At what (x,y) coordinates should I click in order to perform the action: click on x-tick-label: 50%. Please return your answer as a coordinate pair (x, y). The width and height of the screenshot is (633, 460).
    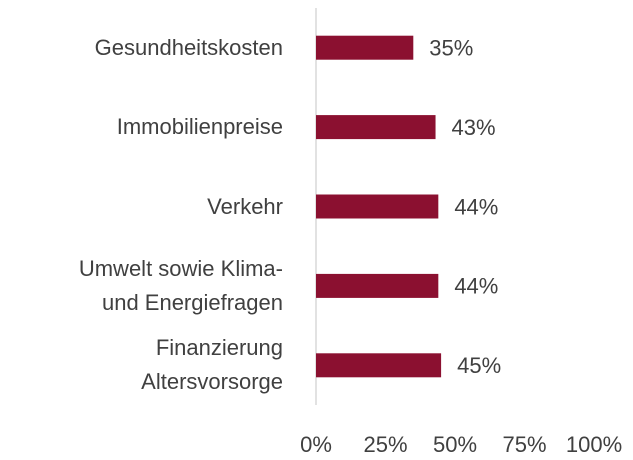
    Looking at the image, I should click on (455, 444).